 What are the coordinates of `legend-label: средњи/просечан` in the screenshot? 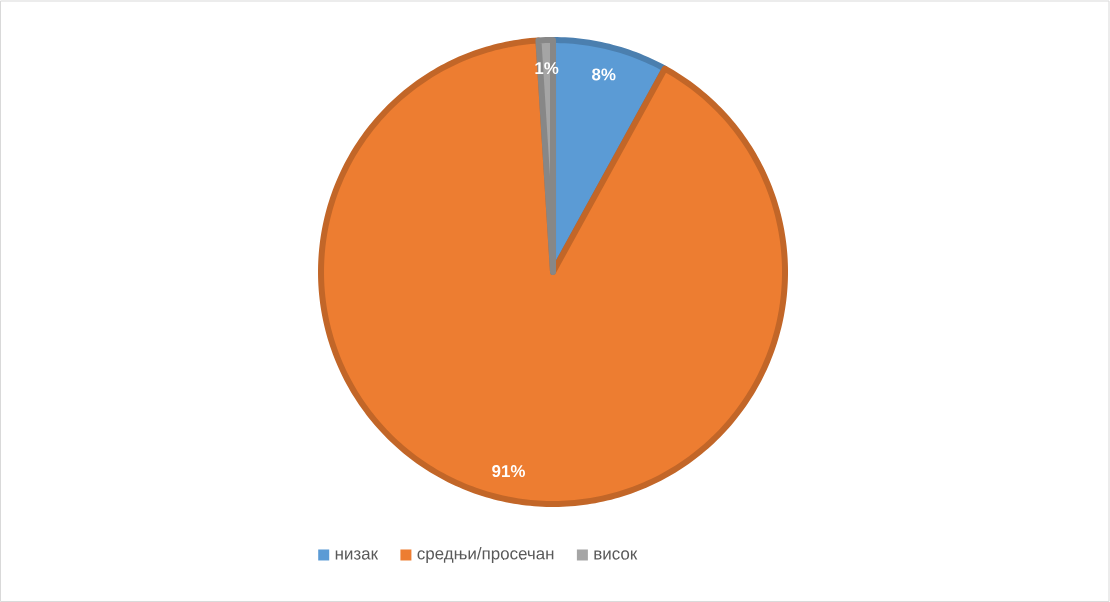 It's located at (485, 555).